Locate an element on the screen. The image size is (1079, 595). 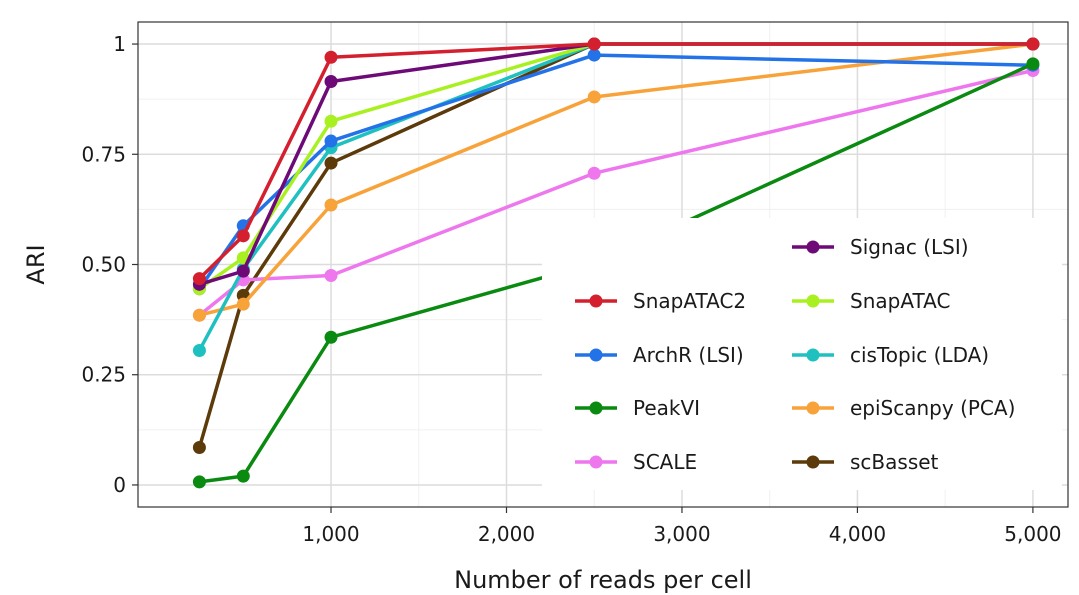
y-tick-label: 0.25 is located at coordinates (103, 375).